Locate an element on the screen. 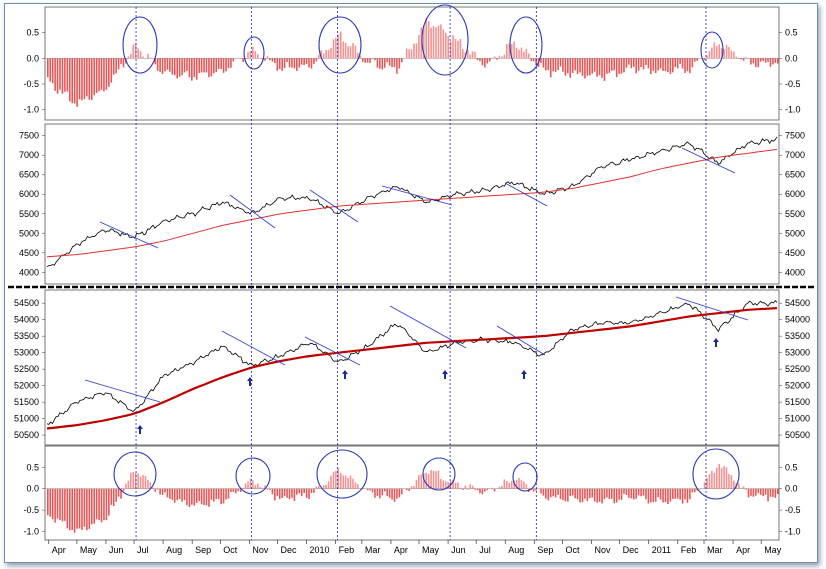 The image size is (826, 569). y-tick-left-7000: 7000 is located at coordinates (29, 155).